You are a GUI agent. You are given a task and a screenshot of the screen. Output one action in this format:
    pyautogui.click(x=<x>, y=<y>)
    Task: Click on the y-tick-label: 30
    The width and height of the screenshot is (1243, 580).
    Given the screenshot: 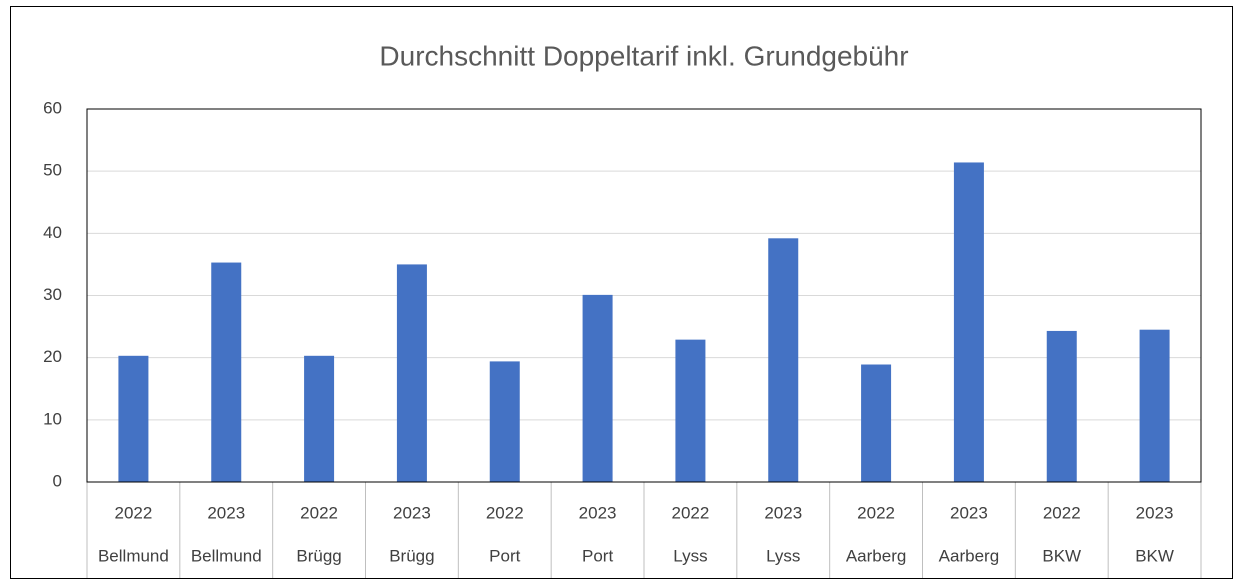 What is the action you would take?
    pyautogui.click(x=52, y=294)
    